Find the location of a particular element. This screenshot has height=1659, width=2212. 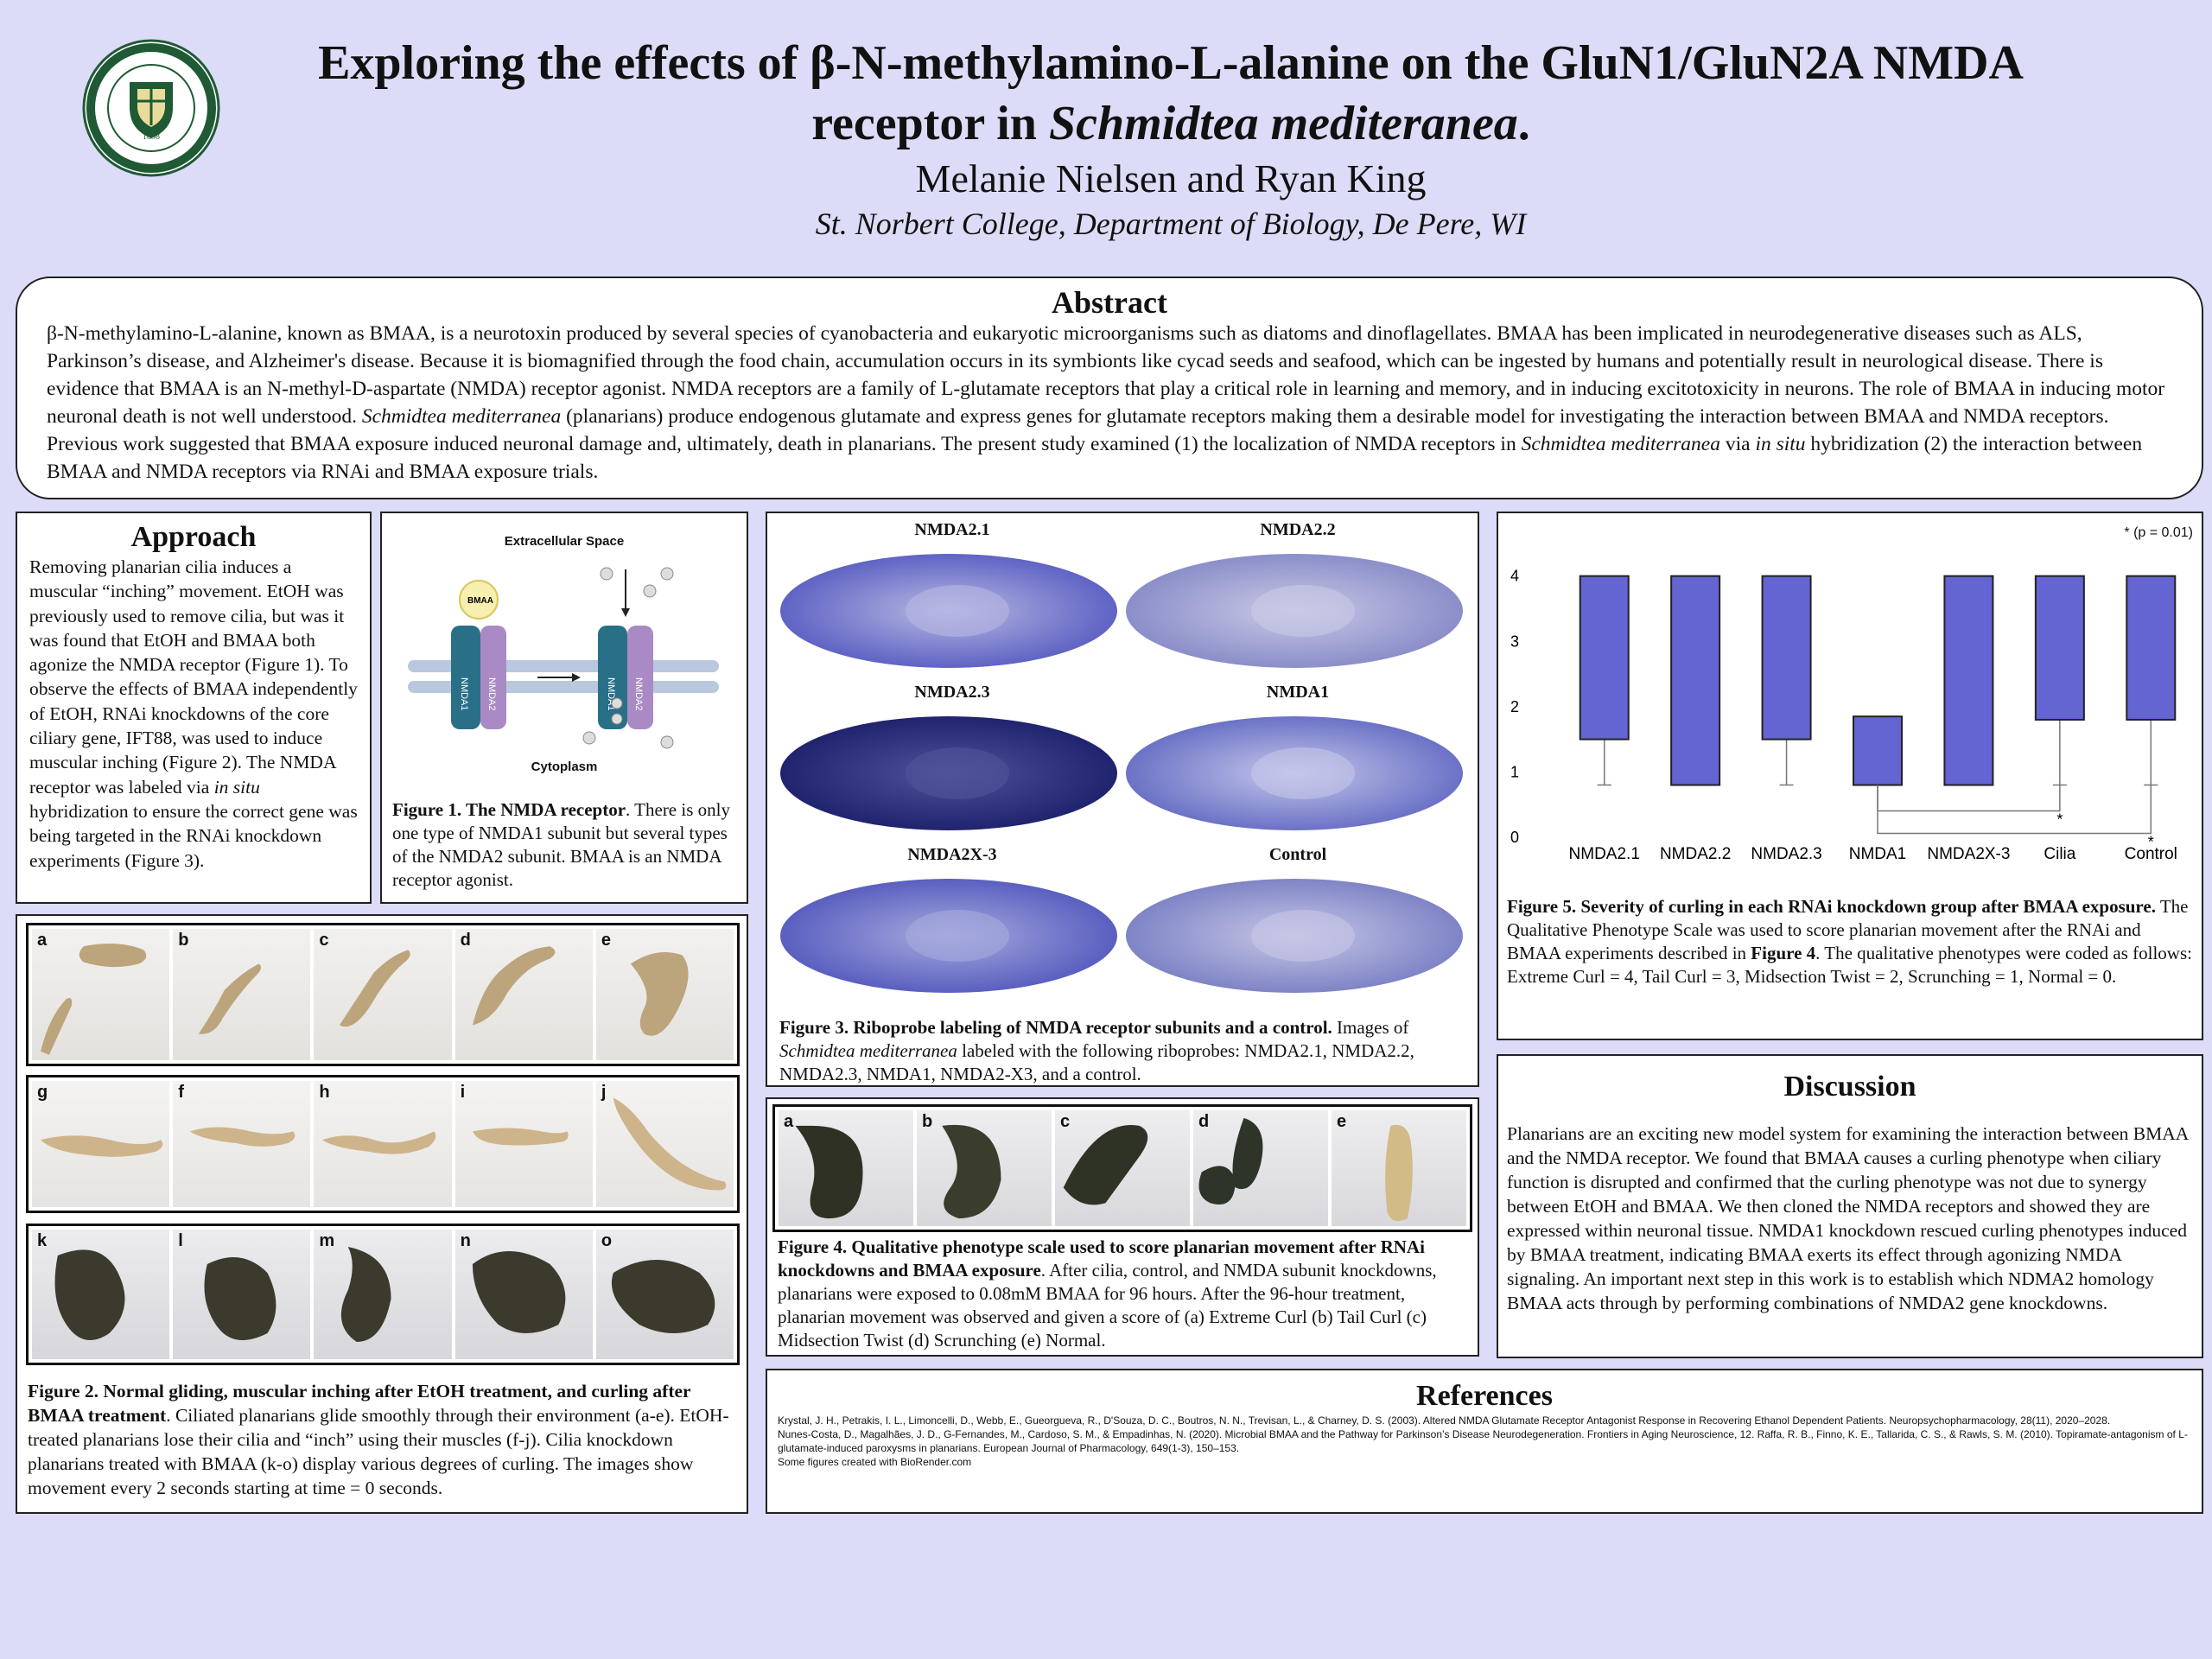

bmaa-burst-icon: BMAA is located at coordinates (479, 600).